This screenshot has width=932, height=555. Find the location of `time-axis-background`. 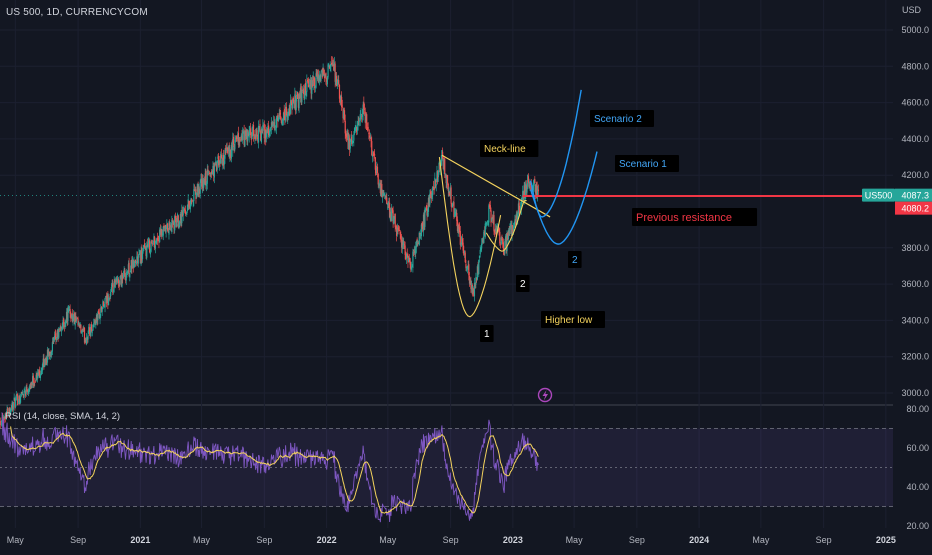

time-axis-background is located at coordinates (446, 539).